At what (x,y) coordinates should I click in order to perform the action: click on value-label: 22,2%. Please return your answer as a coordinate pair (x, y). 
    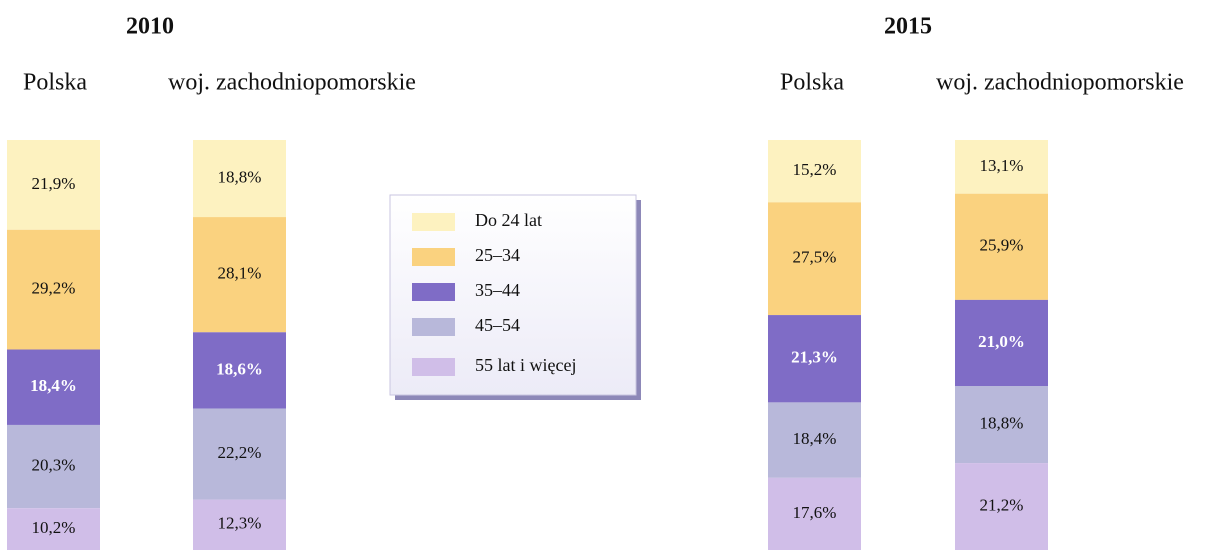
    Looking at the image, I should click on (240, 452).